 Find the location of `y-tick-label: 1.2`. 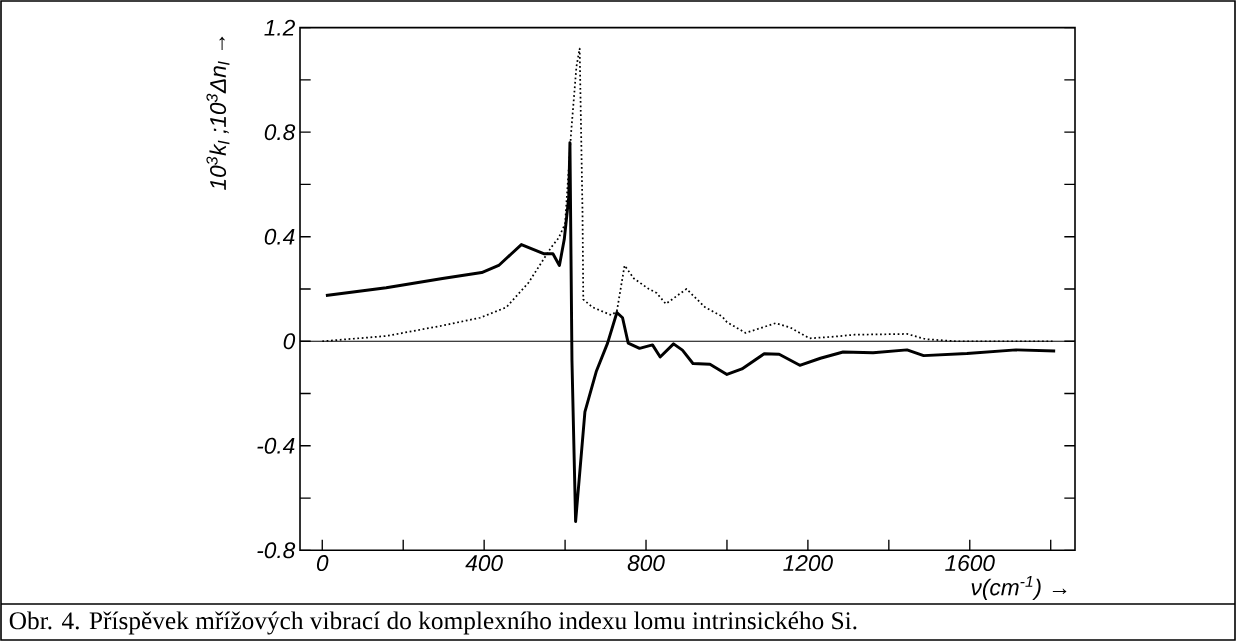

y-tick-label: 1.2 is located at coordinates (279, 27).